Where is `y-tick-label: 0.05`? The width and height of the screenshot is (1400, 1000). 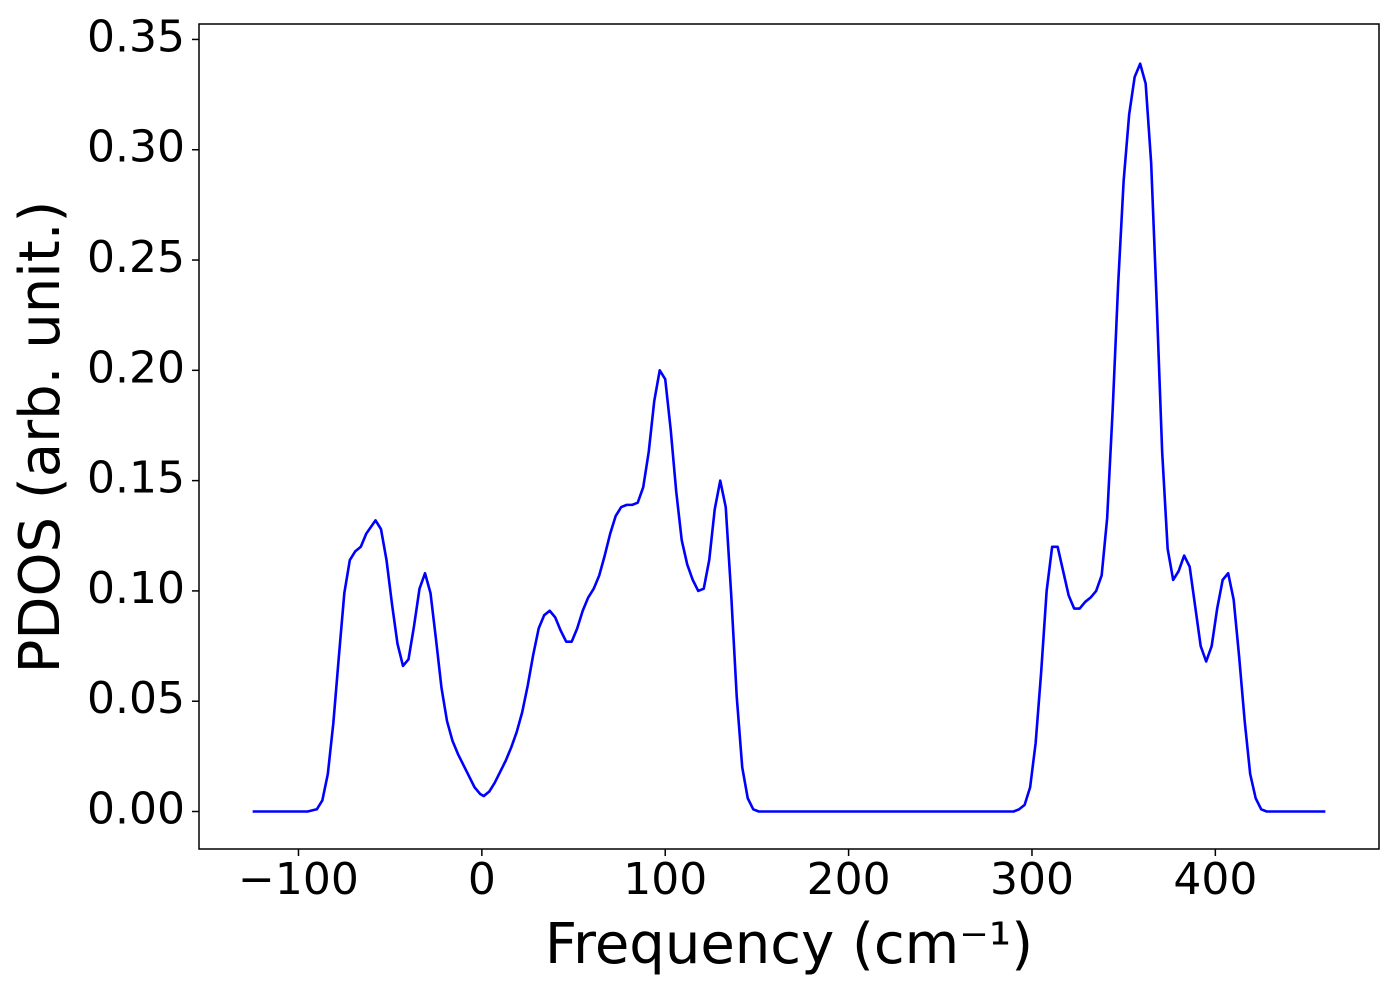 y-tick-label: 0.05 is located at coordinates (136, 698).